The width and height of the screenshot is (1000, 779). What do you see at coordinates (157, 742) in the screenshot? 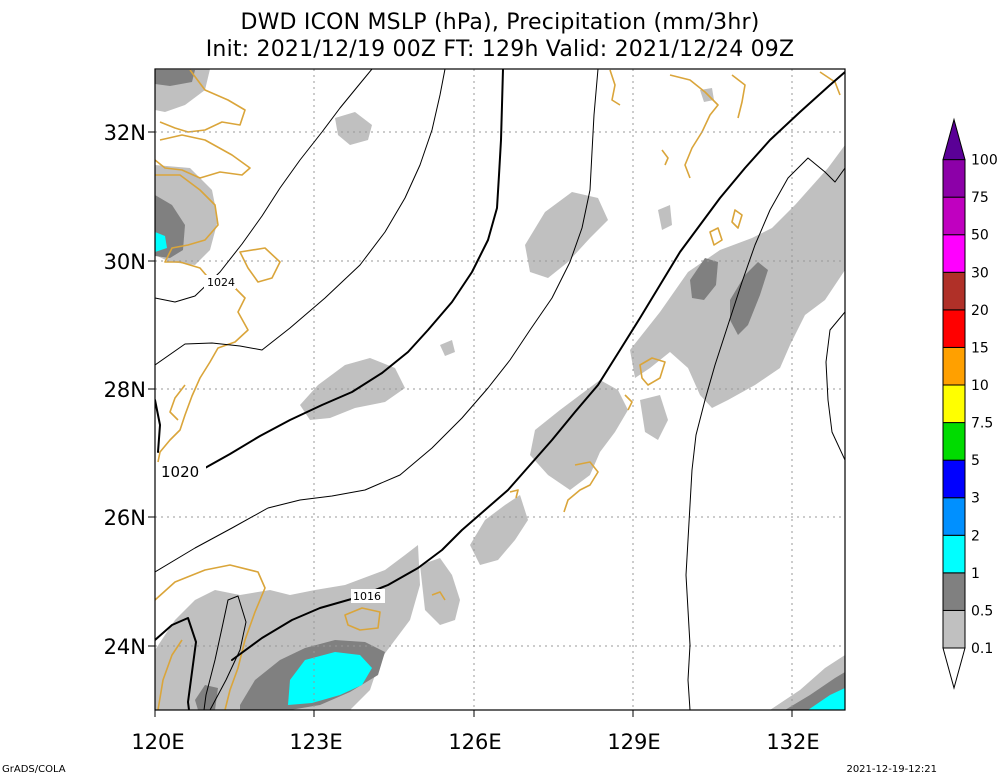
I see `lon-label-120e: 120E` at bounding box center [157, 742].